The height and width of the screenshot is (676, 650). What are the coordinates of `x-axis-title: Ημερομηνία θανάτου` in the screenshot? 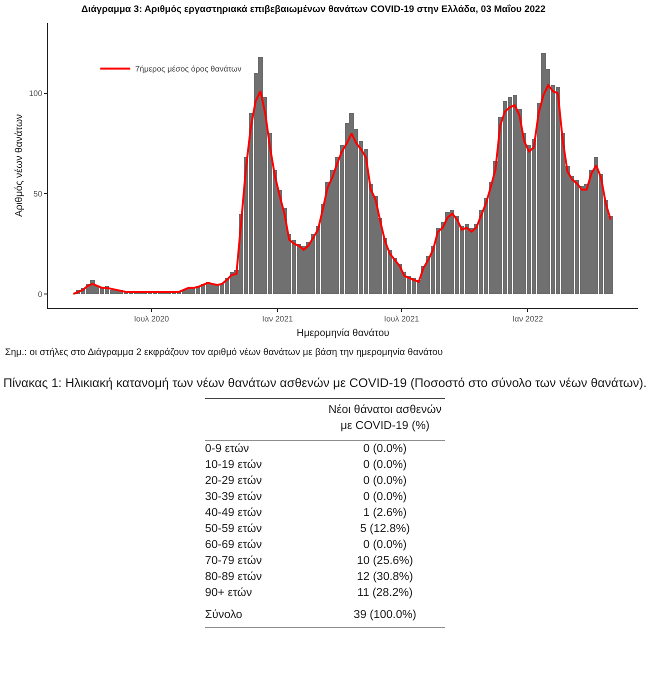 It's located at (343, 334).